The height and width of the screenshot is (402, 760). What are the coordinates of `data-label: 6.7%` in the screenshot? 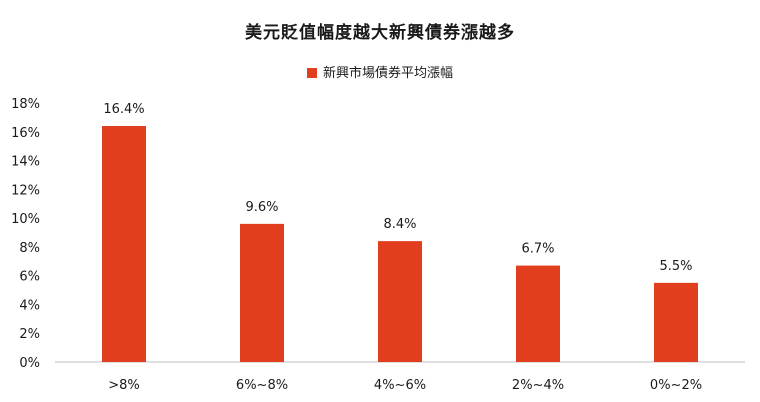 It's located at (537, 249).